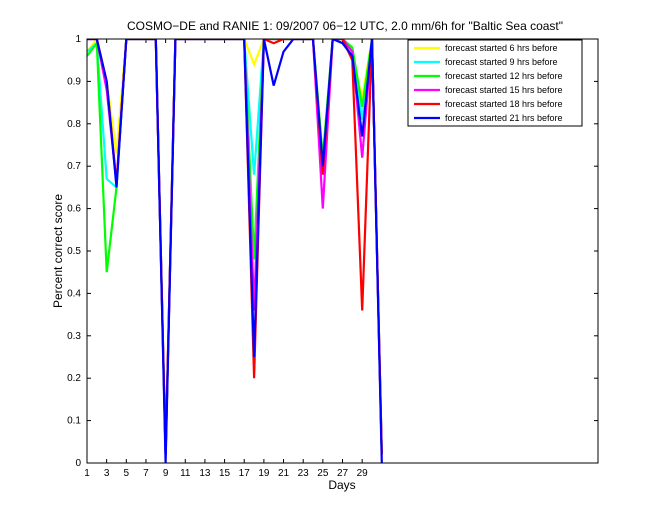 The width and height of the screenshot is (660, 520). Describe the element at coordinates (107, 473) in the screenshot. I see `x-tick-label: 3` at that location.